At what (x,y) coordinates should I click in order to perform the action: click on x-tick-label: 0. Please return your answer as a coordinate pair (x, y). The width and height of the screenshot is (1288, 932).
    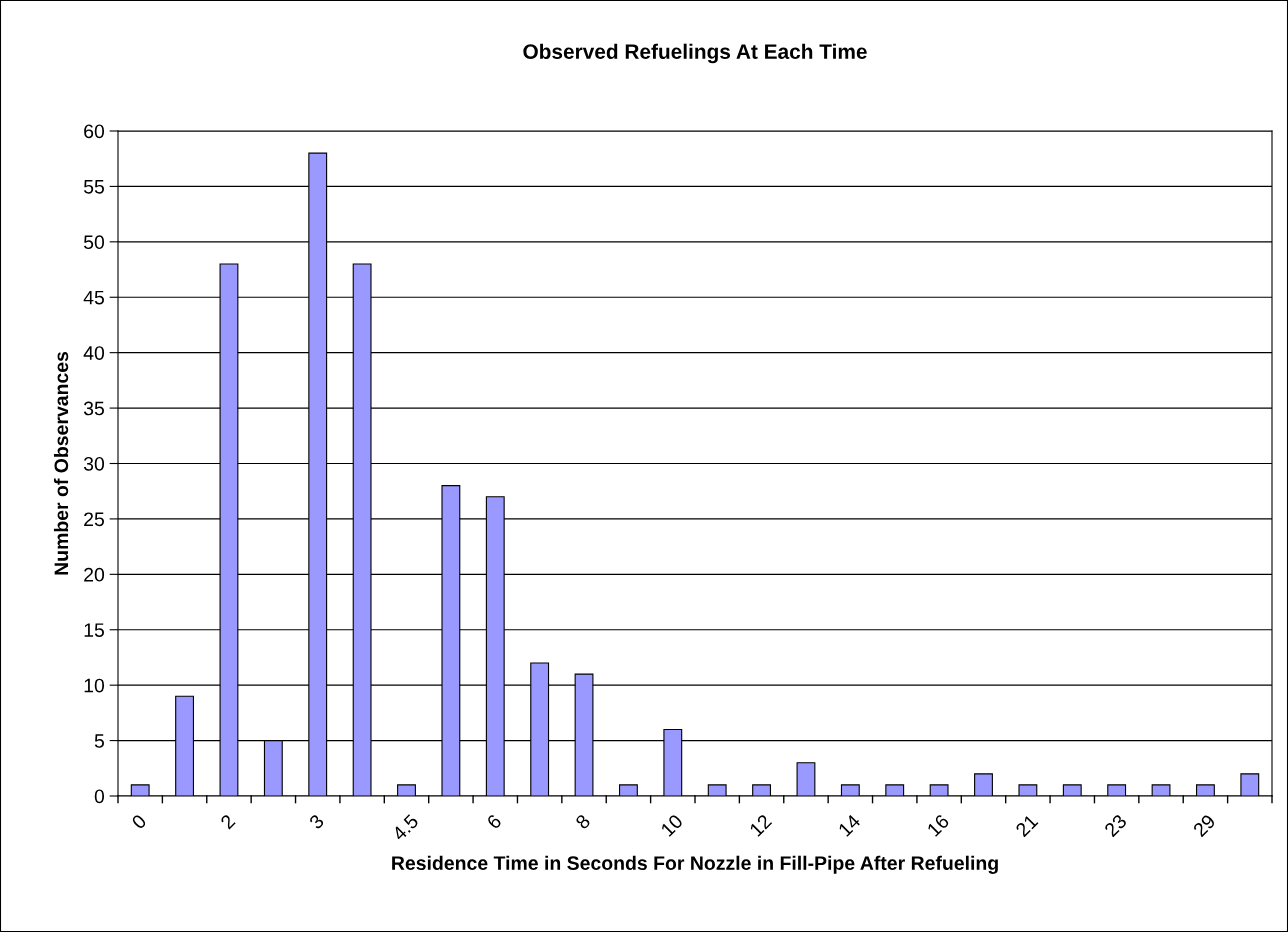
    Looking at the image, I should click on (139, 821).